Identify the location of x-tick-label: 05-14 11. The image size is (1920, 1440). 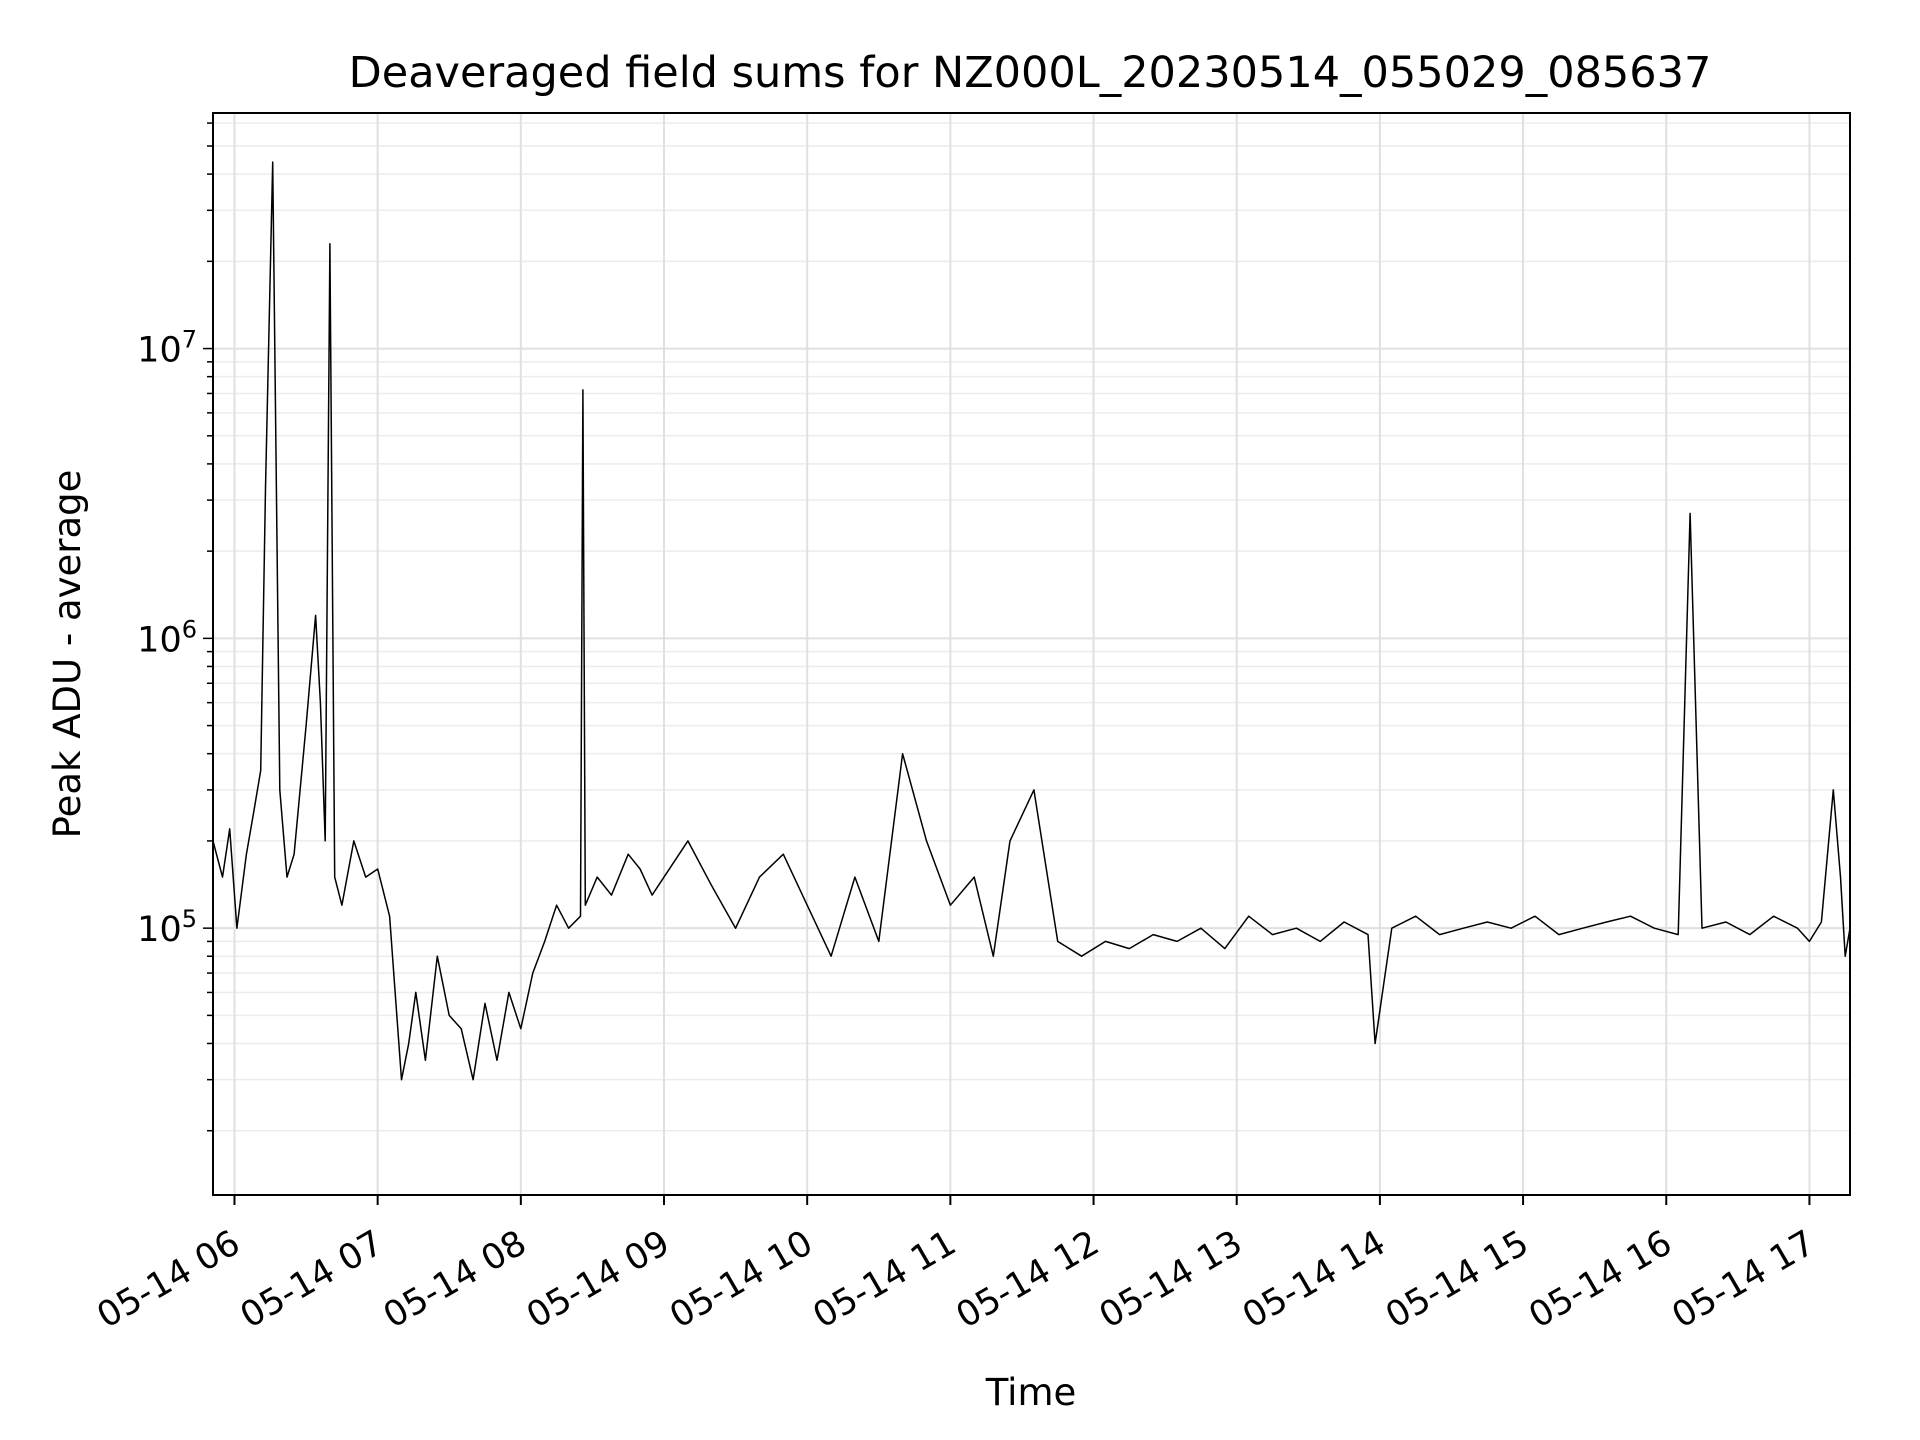
(885, 1279).